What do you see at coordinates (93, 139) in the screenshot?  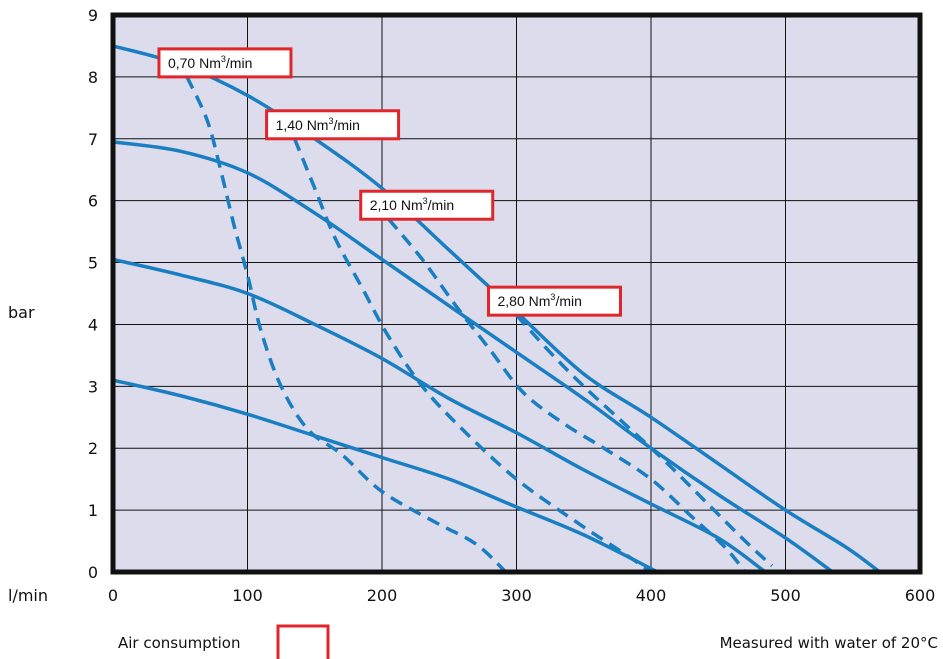 I see `y-tick-label: 7` at bounding box center [93, 139].